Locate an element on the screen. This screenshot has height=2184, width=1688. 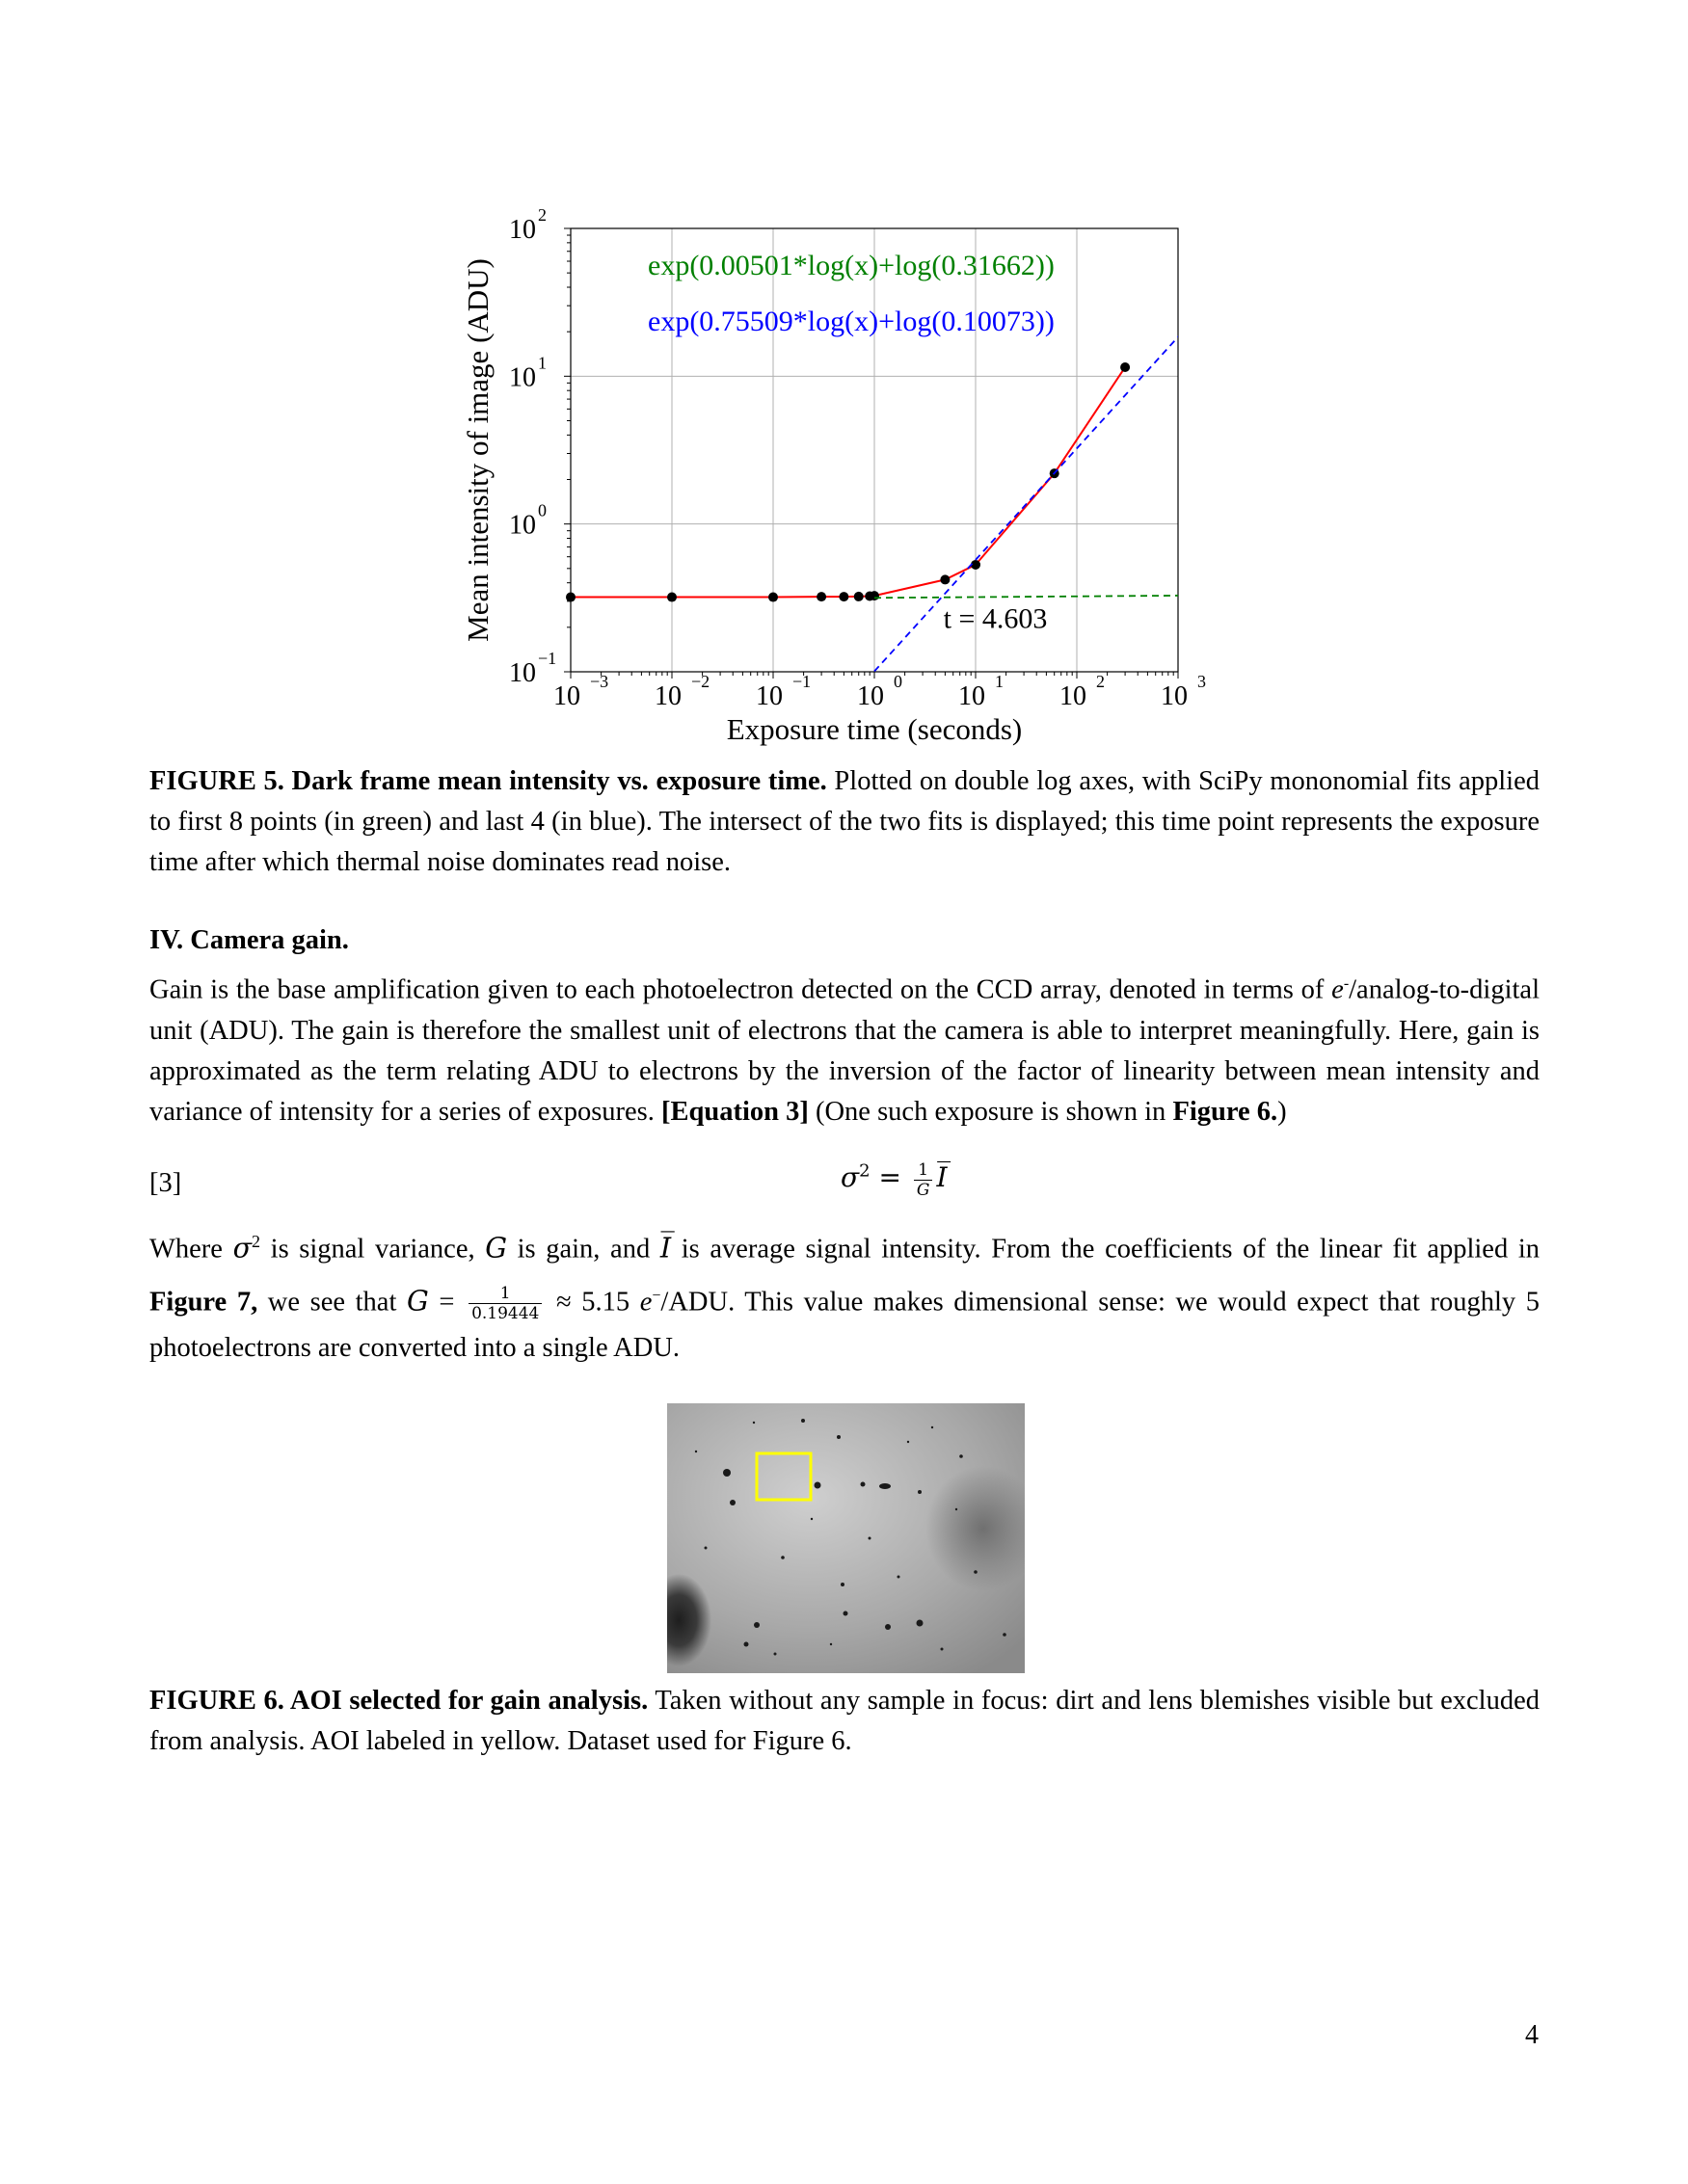
p2-text-a: Where is located at coordinates (191, 1249).